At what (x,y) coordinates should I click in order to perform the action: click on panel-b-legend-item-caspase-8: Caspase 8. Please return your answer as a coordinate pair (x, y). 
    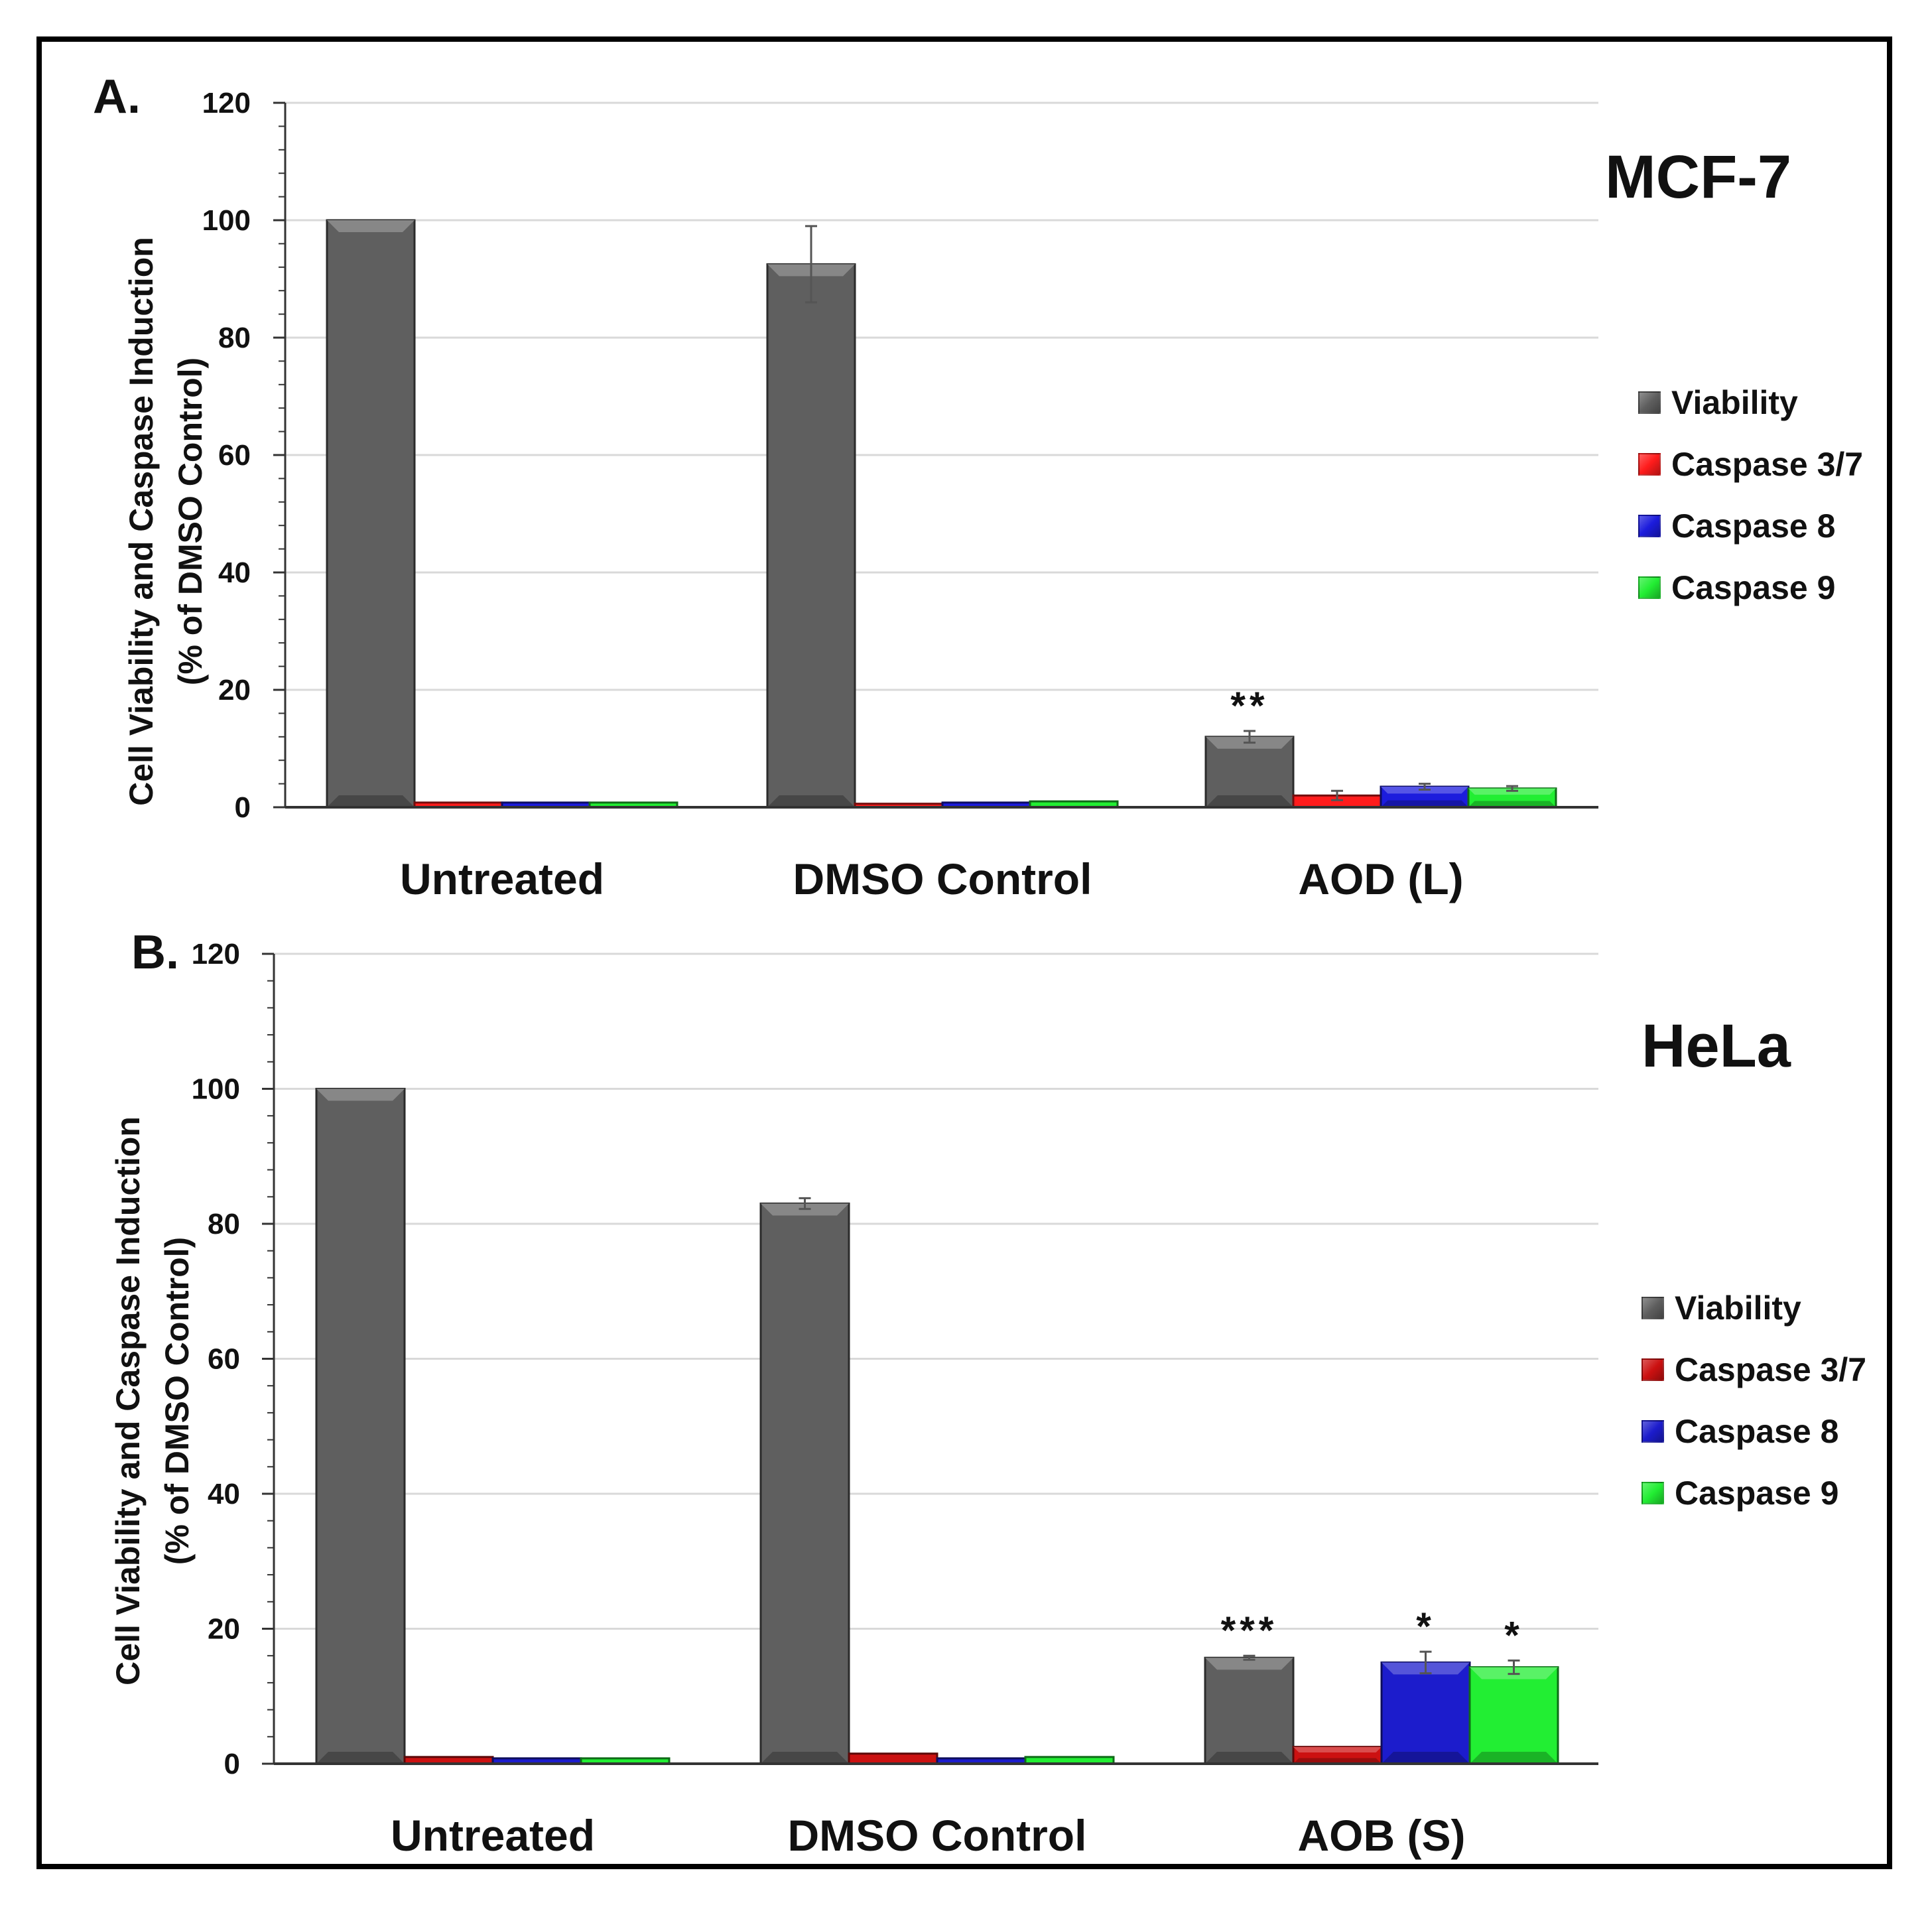
    Looking at the image, I should click on (1754, 1431).